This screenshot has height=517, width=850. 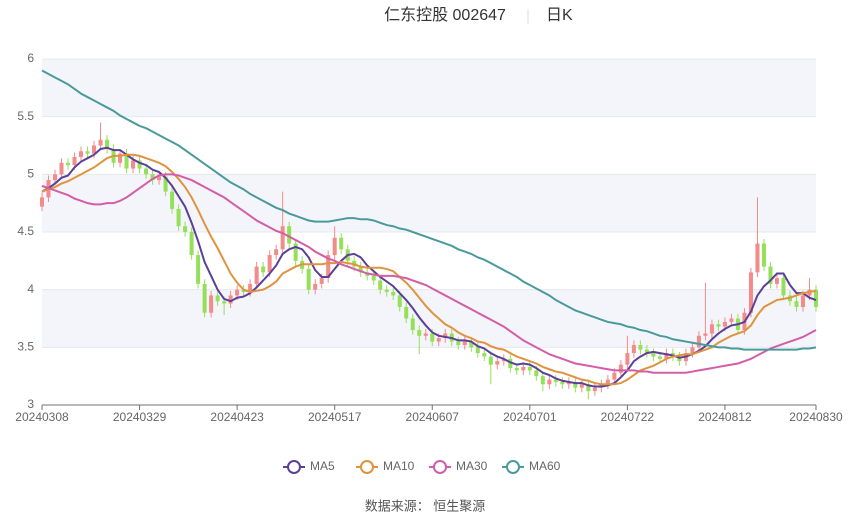 I want to click on legend-label: MA10, so click(x=399, y=466).